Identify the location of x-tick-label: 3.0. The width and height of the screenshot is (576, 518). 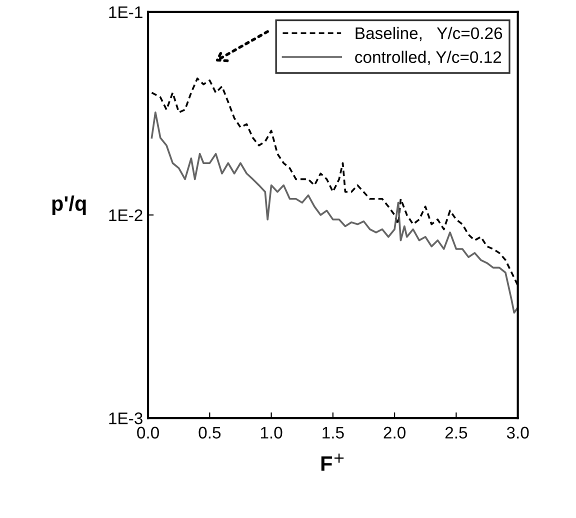
(517, 432).